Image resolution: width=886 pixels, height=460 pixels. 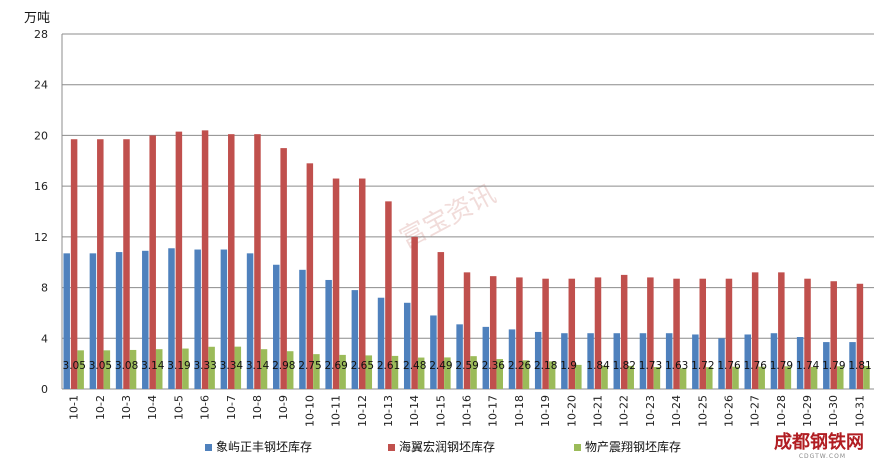 What do you see at coordinates (126, 366) in the screenshot?
I see `data-label: 3.08` at bounding box center [126, 366].